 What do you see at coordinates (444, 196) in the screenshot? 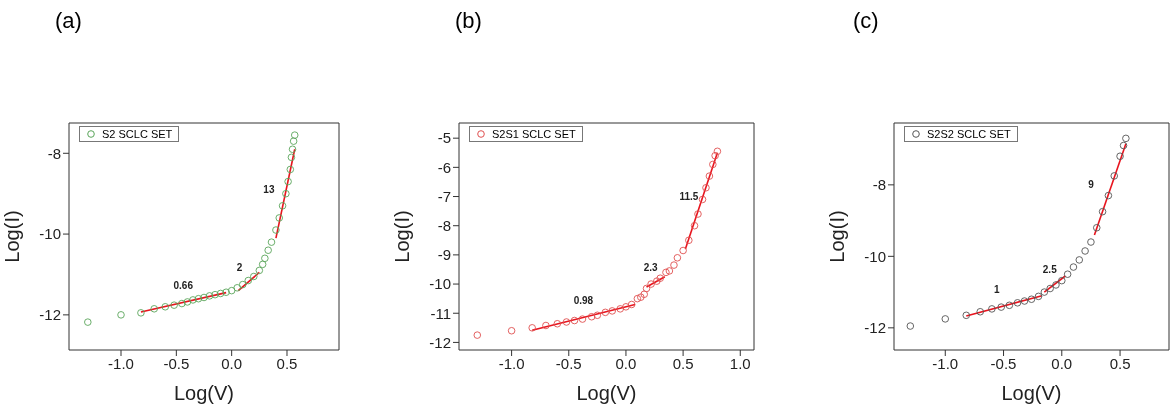
I see `y-tick-label: -7` at bounding box center [444, 196].